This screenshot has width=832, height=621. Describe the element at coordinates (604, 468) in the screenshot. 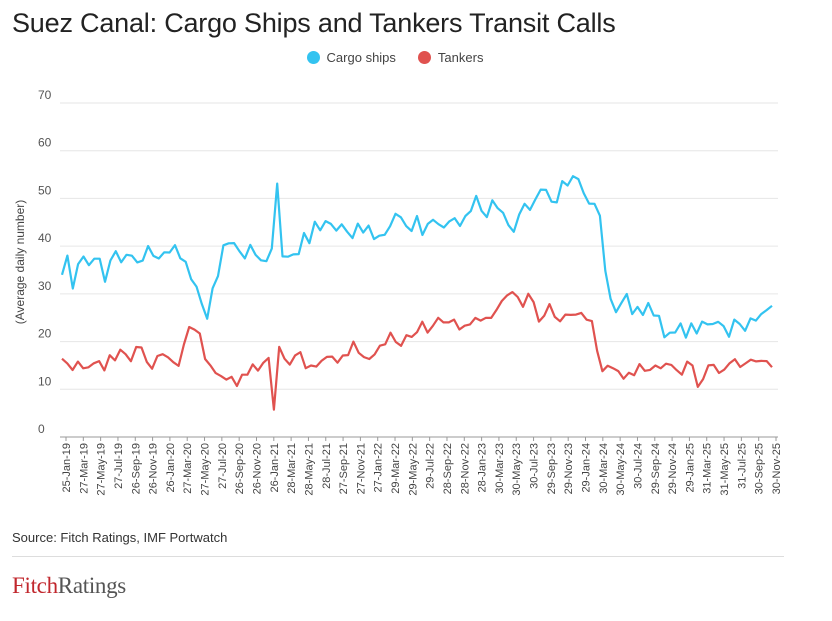

I see `x-tick-label: 30-Mar-24` at that location.